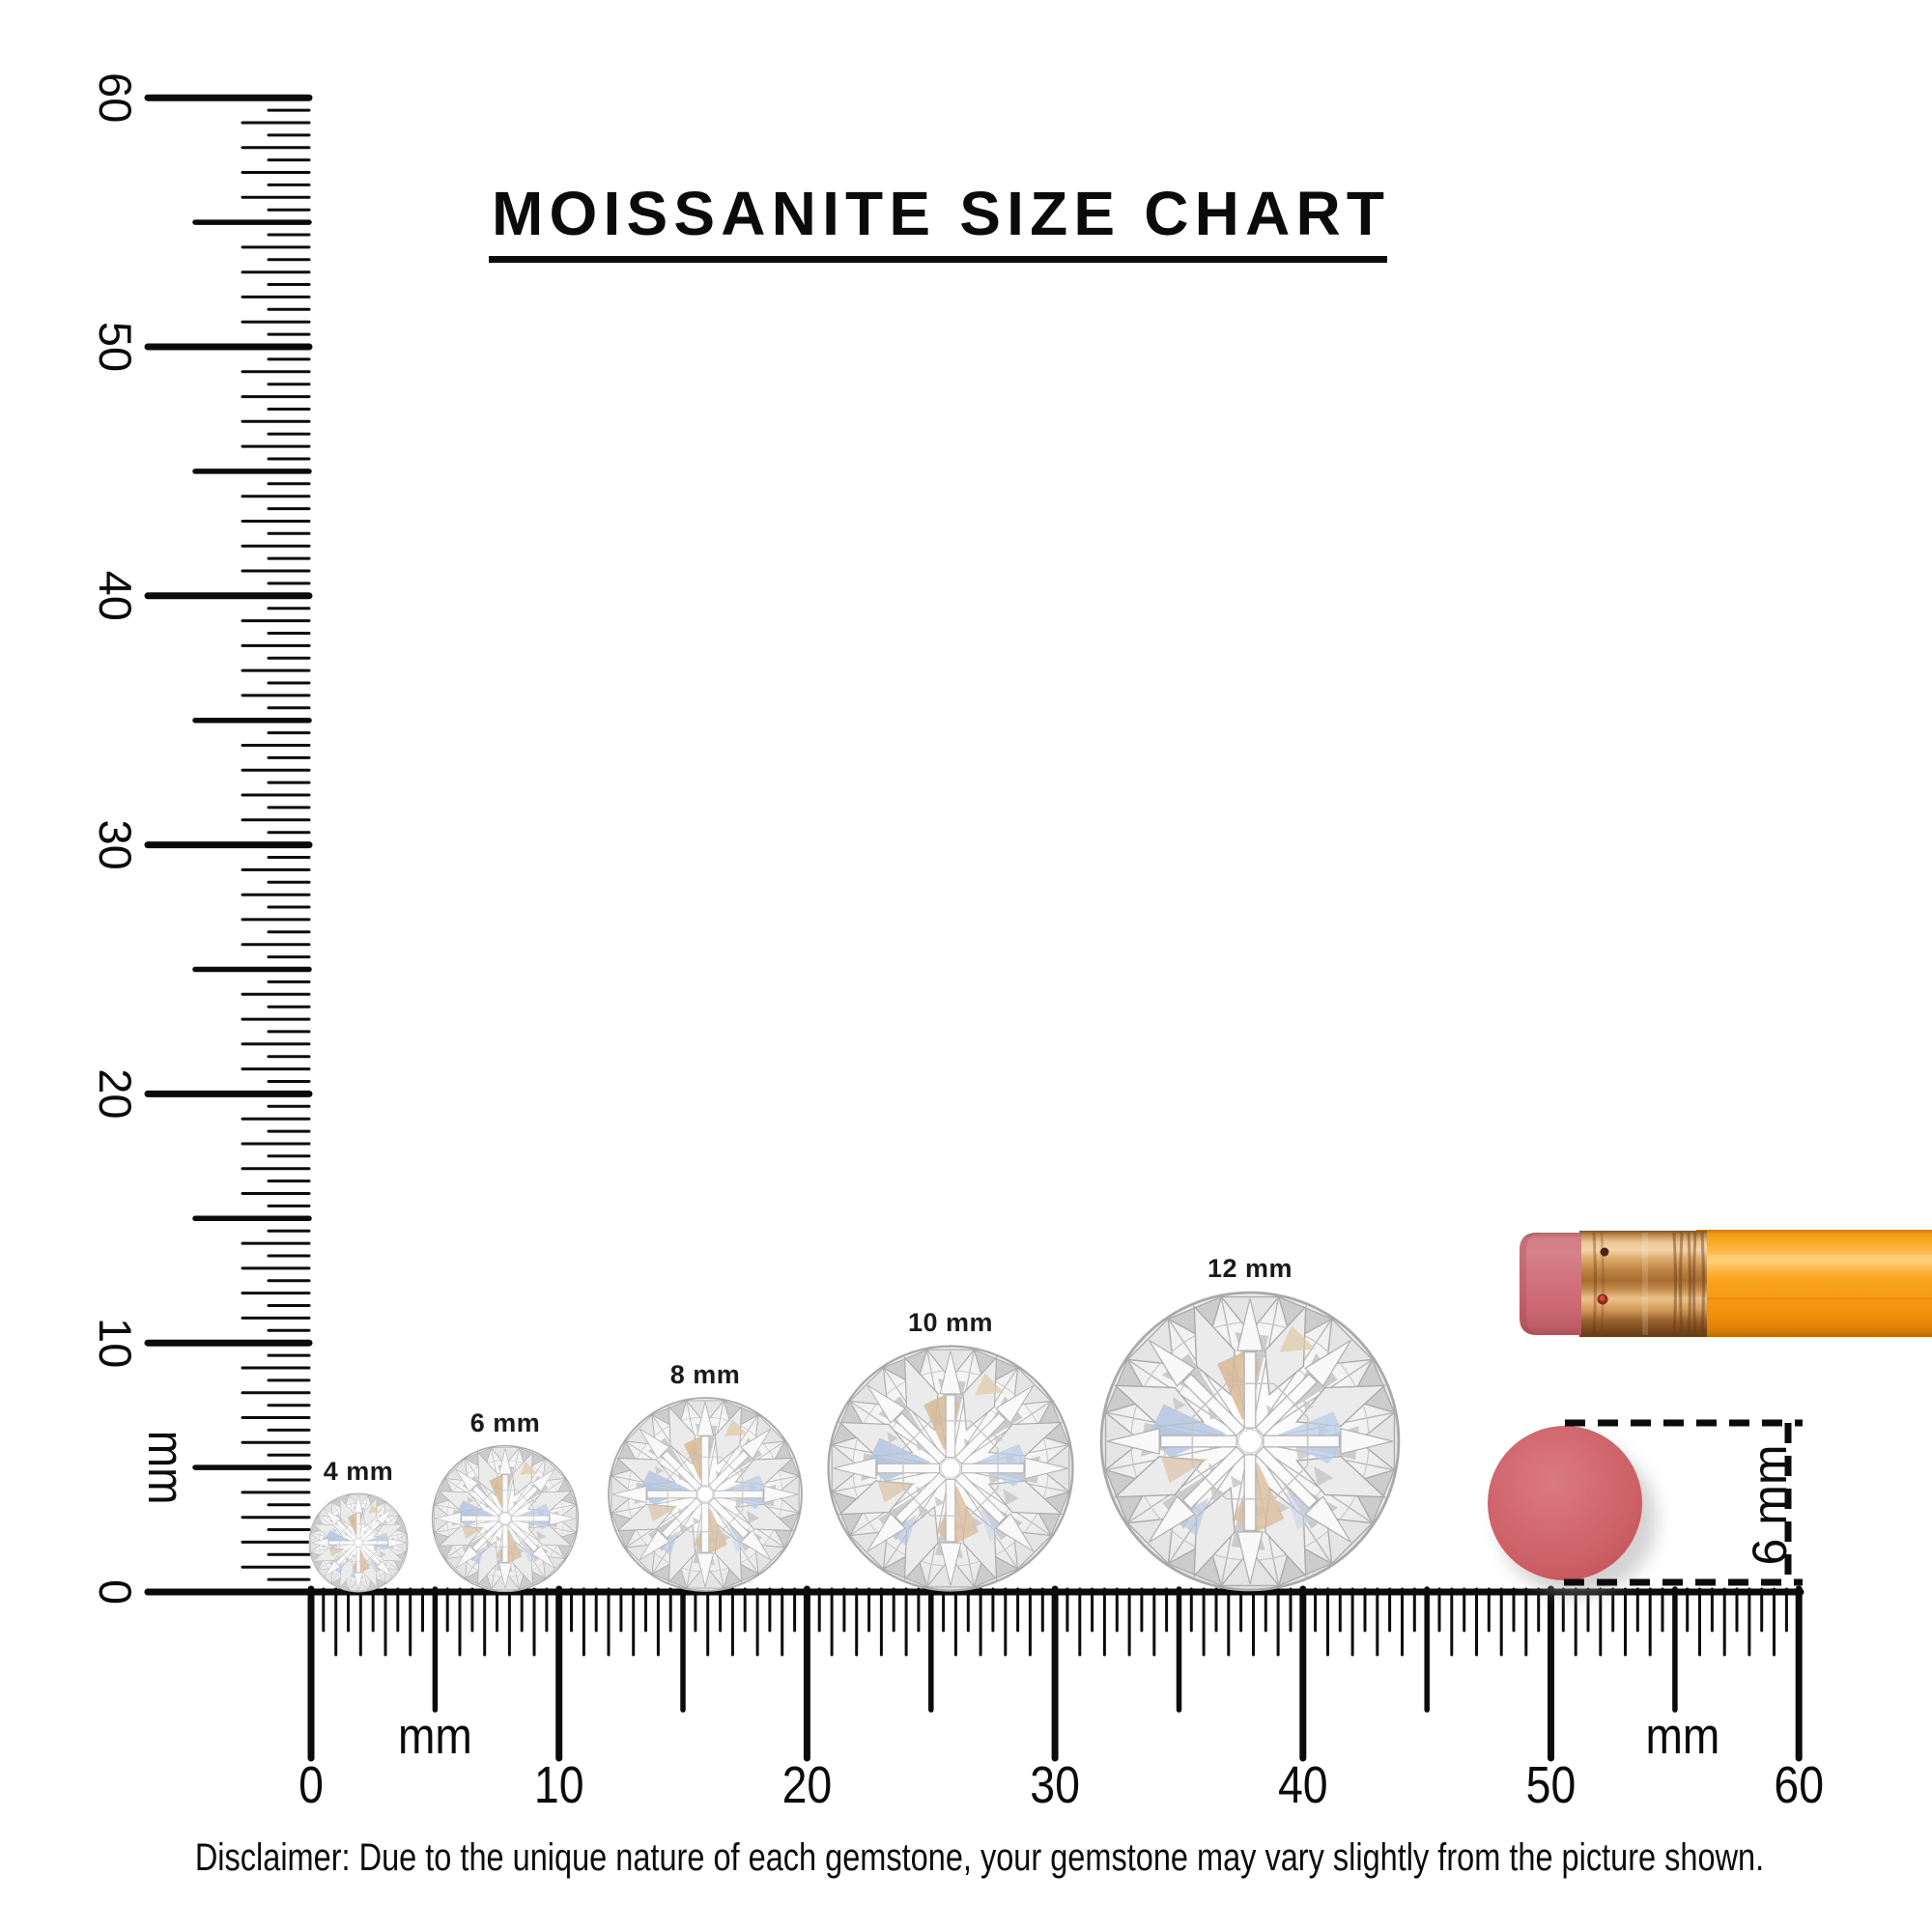 This screenshot has height=1932, width=1932. Describe the element at coordinates (938, 213) in the screenshot. I see `svg-text: MOISSANITE SIZE CHART` at that location.